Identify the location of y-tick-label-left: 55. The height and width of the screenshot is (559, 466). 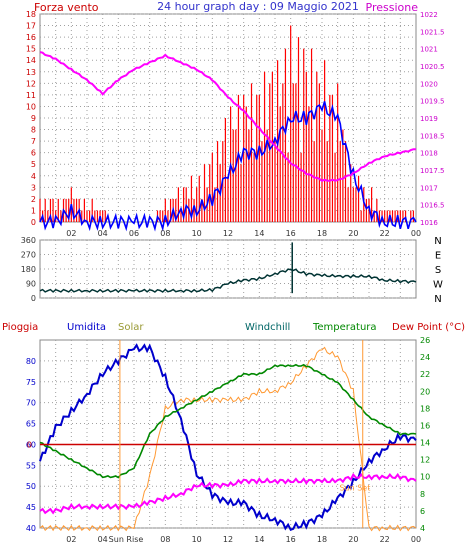
(31, 465).